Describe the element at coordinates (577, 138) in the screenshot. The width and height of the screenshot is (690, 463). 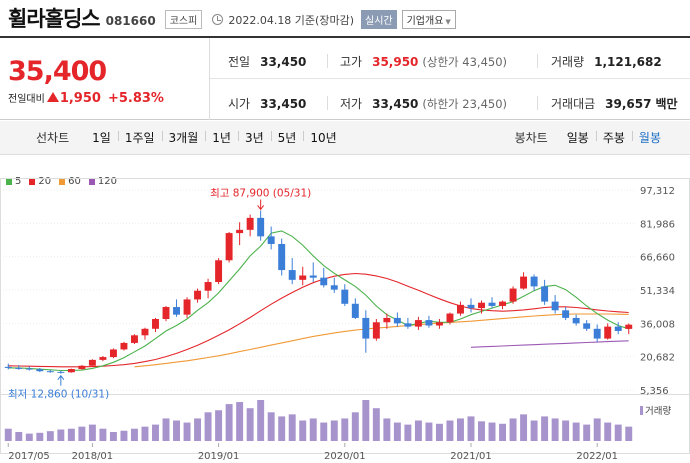
I see `candle-period-tab: 일봉` at that location.